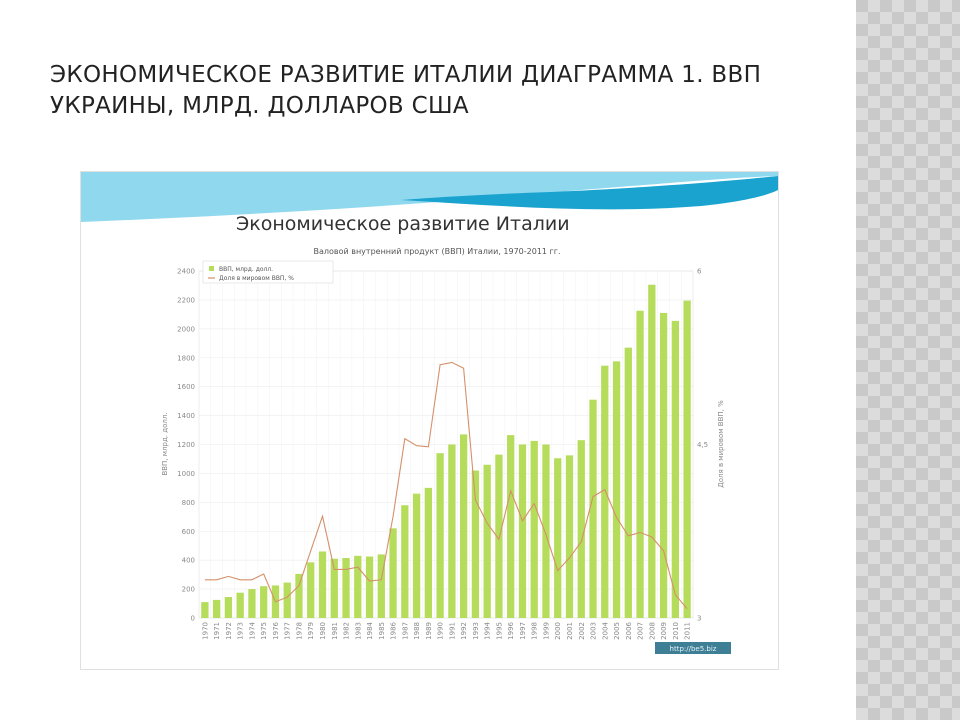 The width and height of the screenshot is (960, 720). Describe the element at coordinates (217, 631) in the screenshot. I see `x-tick-label: 1971` at that location.